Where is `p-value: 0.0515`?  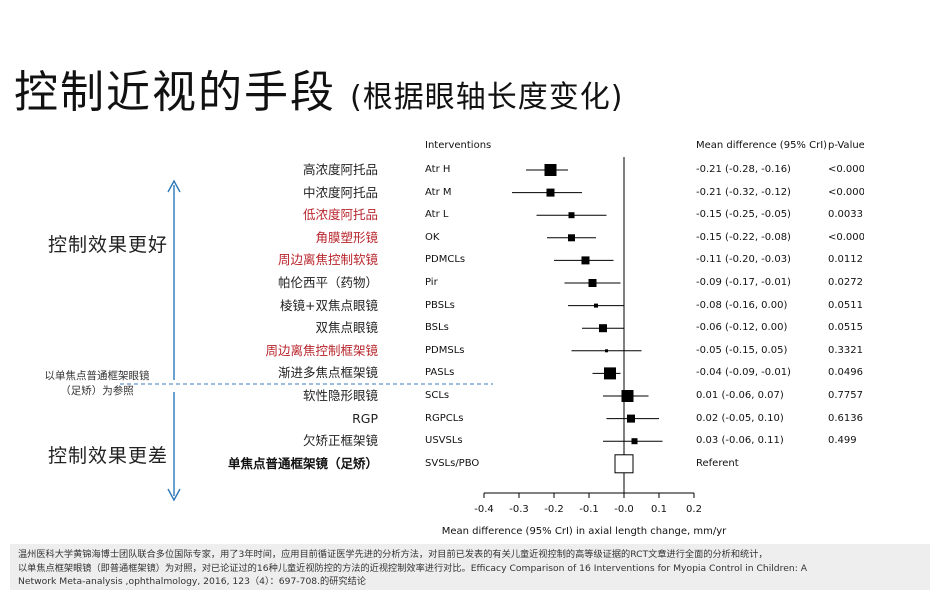
p-value: 0.0515 is located at coordinates (845, 328).